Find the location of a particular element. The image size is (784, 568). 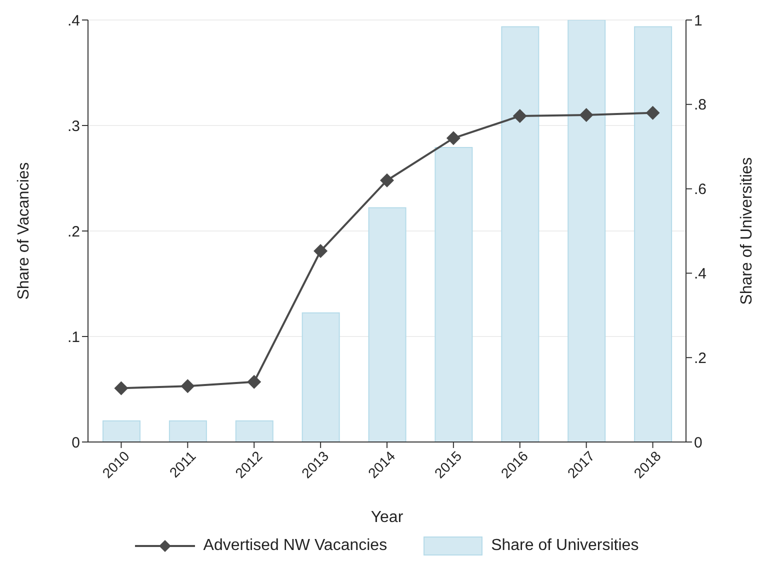

y-tick-label: .3 is located at coordinates (73, 126).